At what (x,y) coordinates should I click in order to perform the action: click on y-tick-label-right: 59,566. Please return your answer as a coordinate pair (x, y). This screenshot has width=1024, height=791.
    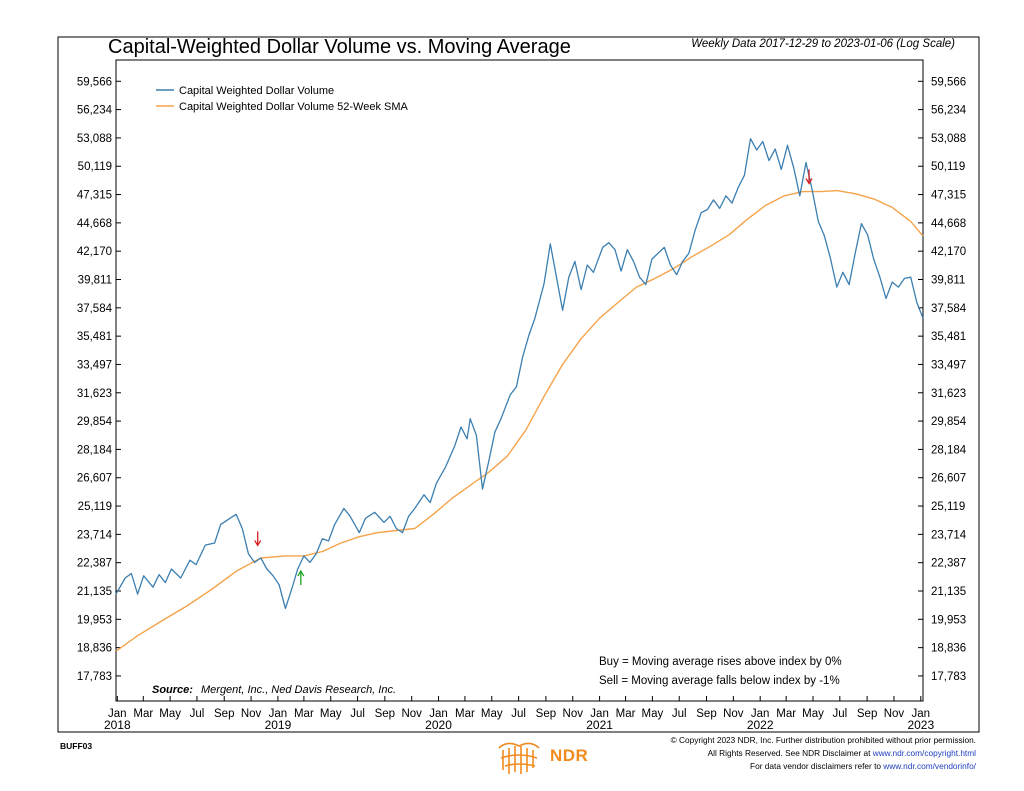
    Looking at the image, I should click on (948, 82).